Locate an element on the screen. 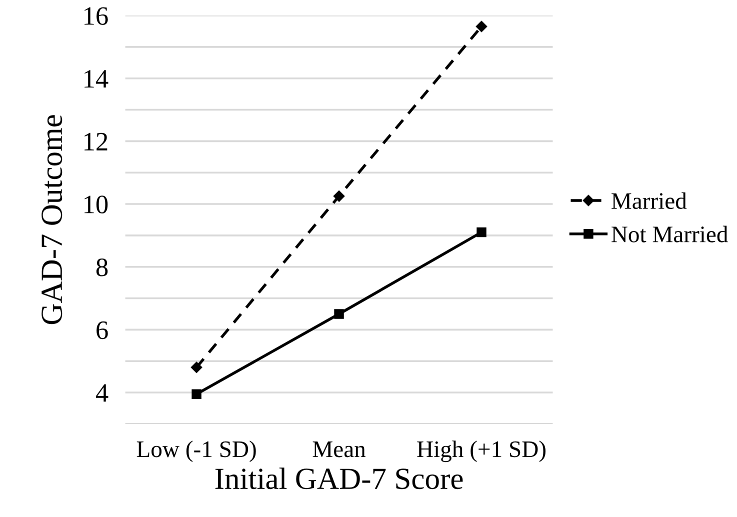 The height and width of the screenshot is (517, 737). y-tick-label: 4 is located at coordinates (102, 393).